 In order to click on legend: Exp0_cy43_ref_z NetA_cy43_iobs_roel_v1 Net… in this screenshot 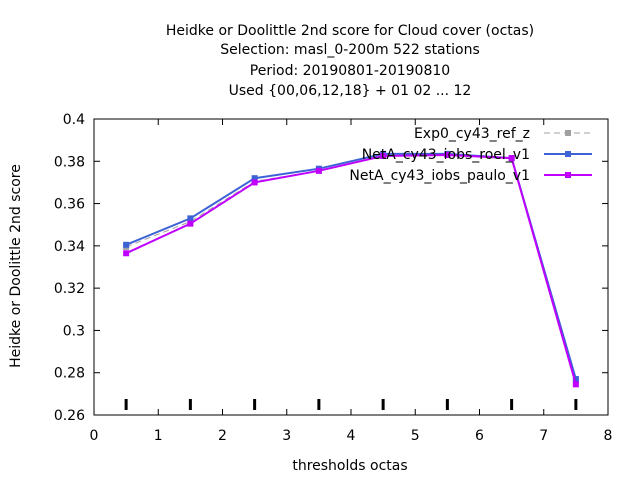, I will do `click(470, 155)`.